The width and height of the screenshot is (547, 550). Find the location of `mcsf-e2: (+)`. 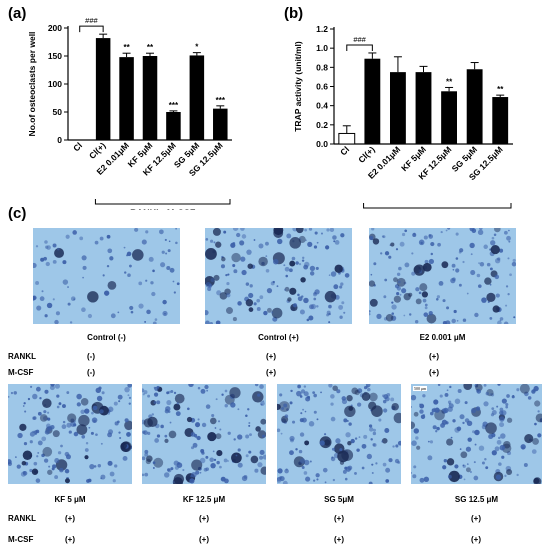

mcsf-e2: (+) is located at coordinates (434, 372).